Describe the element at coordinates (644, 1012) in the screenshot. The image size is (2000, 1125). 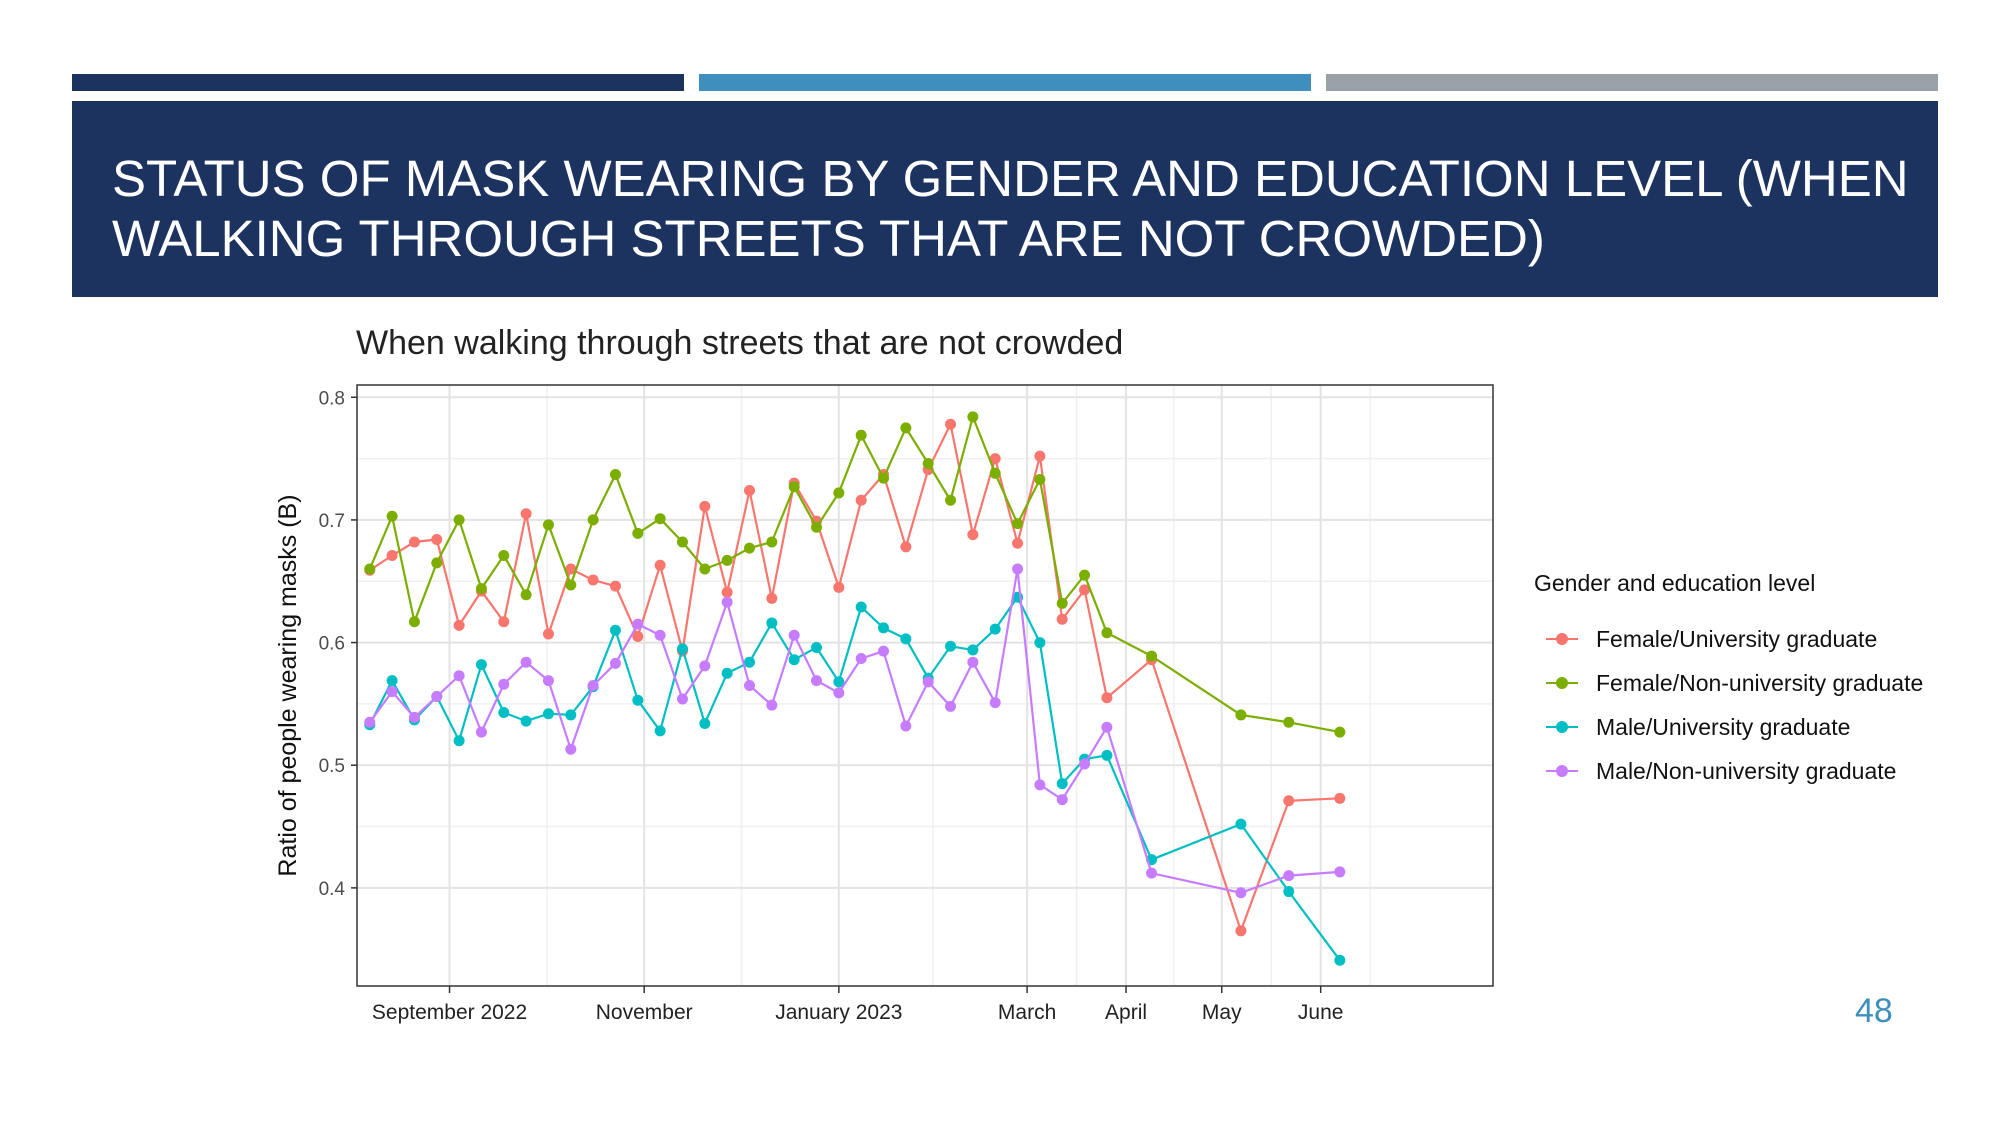
I see `x-tick-label: November` at that location.